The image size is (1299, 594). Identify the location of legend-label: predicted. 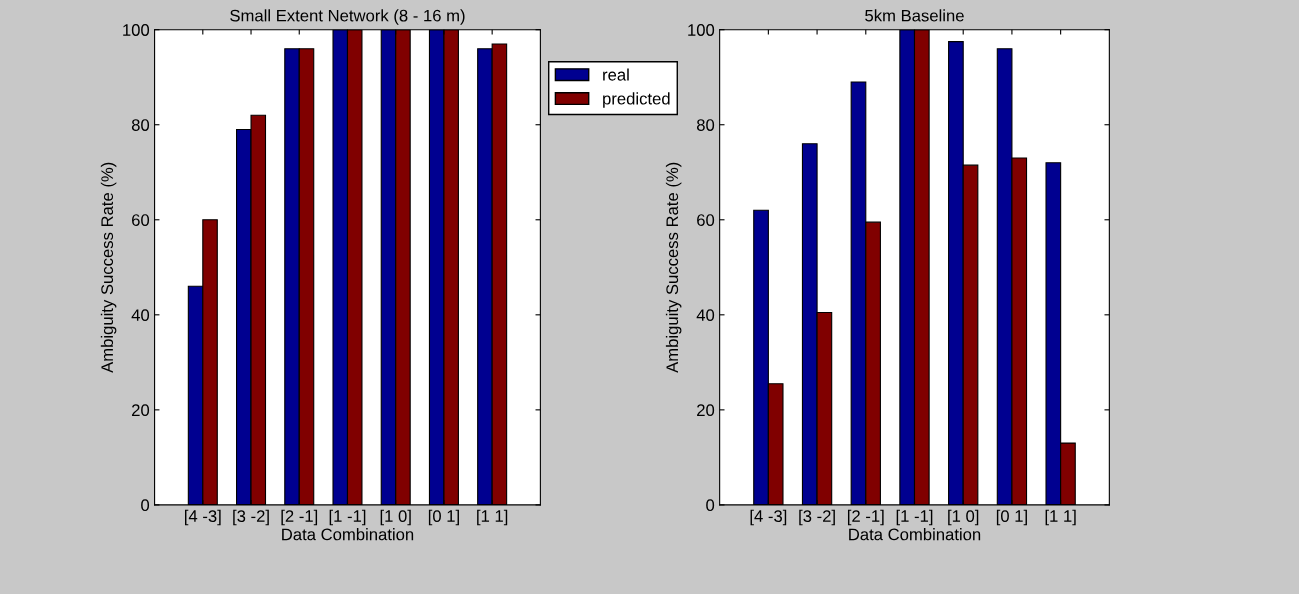
(636, 100).